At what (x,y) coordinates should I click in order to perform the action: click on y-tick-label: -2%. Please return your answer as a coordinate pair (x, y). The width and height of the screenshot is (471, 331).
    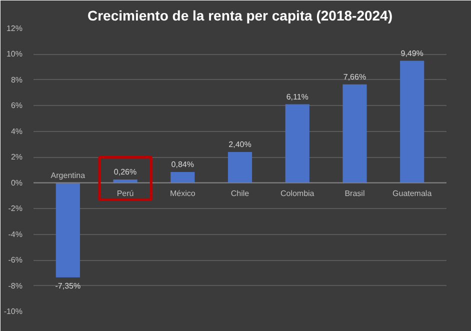
    Looking at the image, I should click on (15, 209).